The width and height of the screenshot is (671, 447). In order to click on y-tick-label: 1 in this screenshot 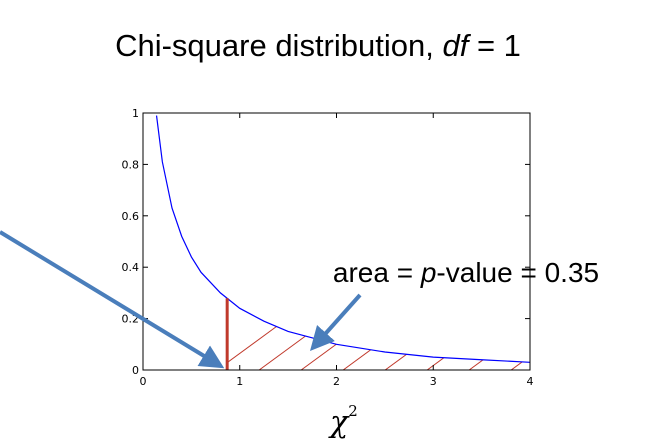, I will do `click(135, 113)`.